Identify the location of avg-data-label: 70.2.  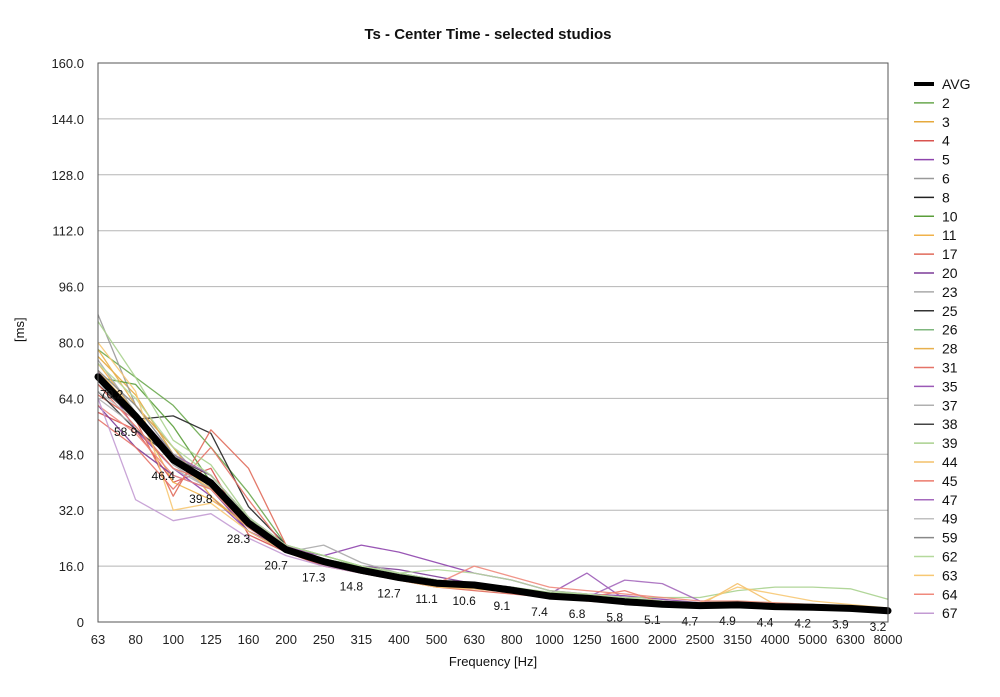
(112, 395).